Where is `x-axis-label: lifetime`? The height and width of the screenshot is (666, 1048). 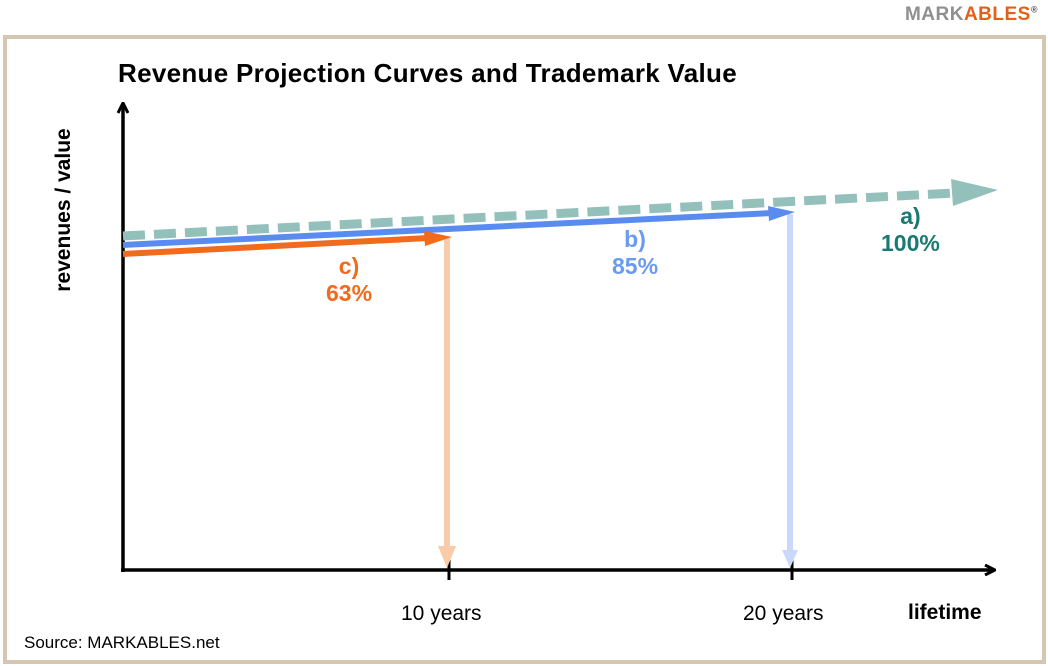 x-axis-label: lifetime is located at coordinates (945, 612).